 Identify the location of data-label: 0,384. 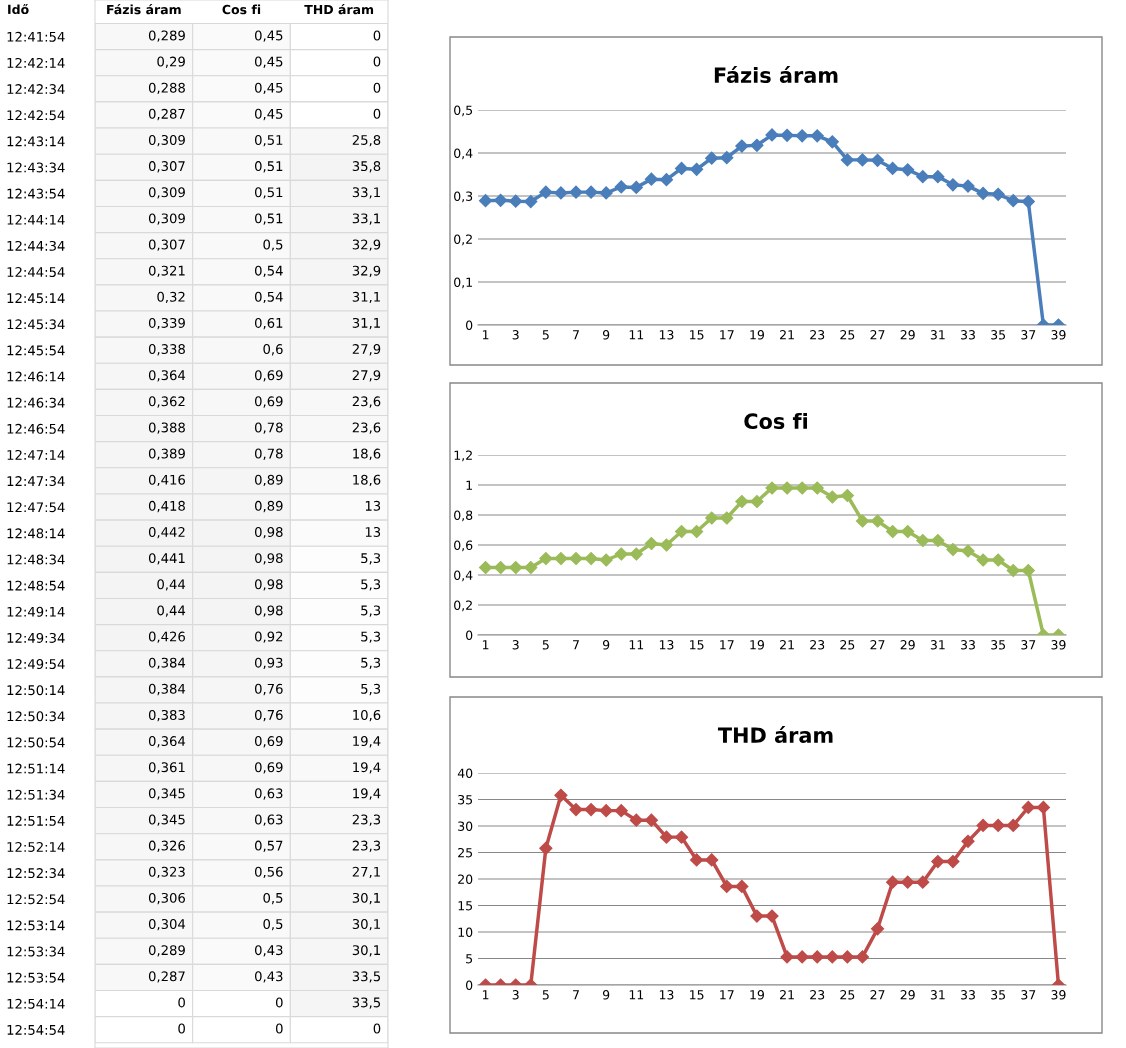
(167, 663).